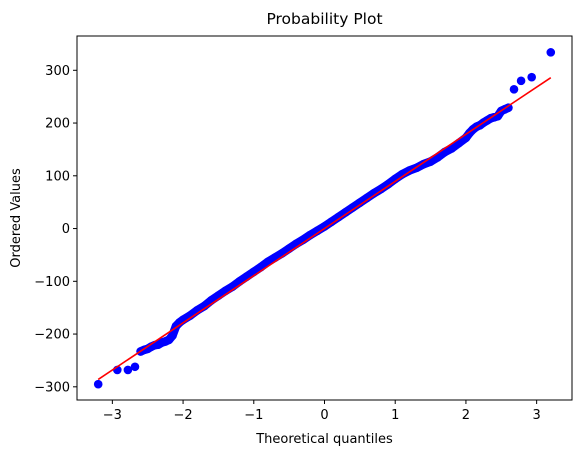 The height and width of the screenshot is (455, 583). Describe the element at coordinates (112, 415) in the screenshot. I see `x-tick-label: −3` at that location.